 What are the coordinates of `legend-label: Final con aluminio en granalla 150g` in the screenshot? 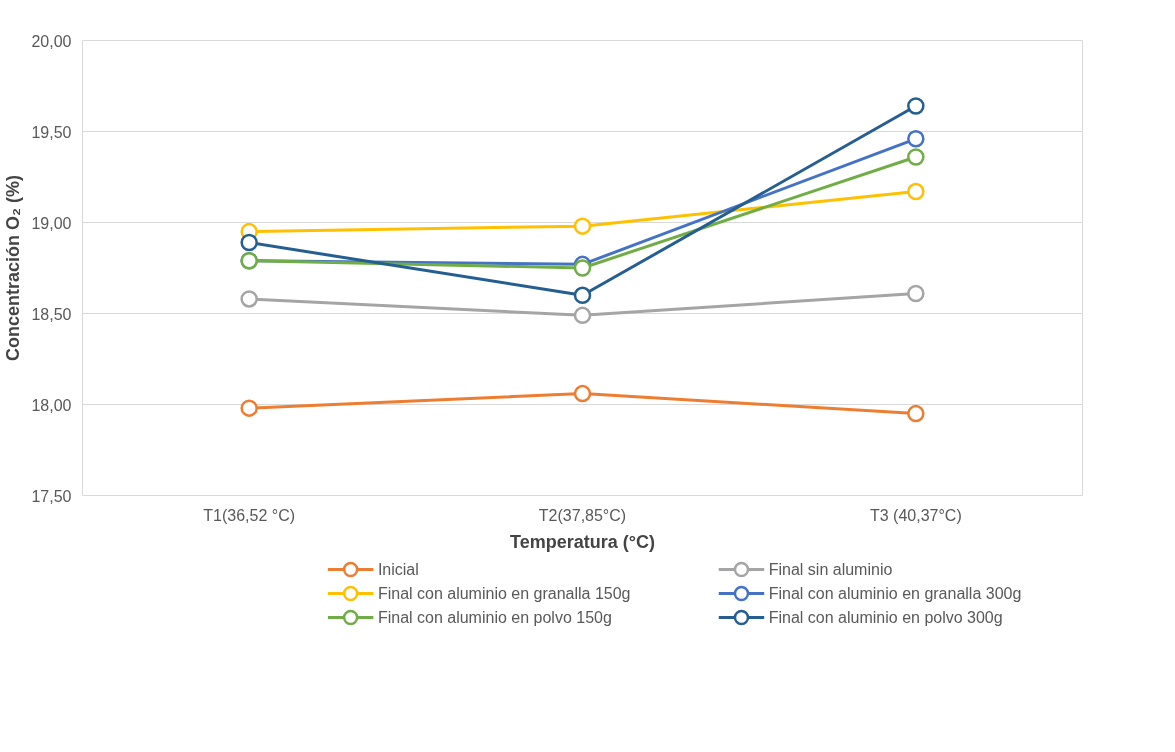 It's located at (504, 593).